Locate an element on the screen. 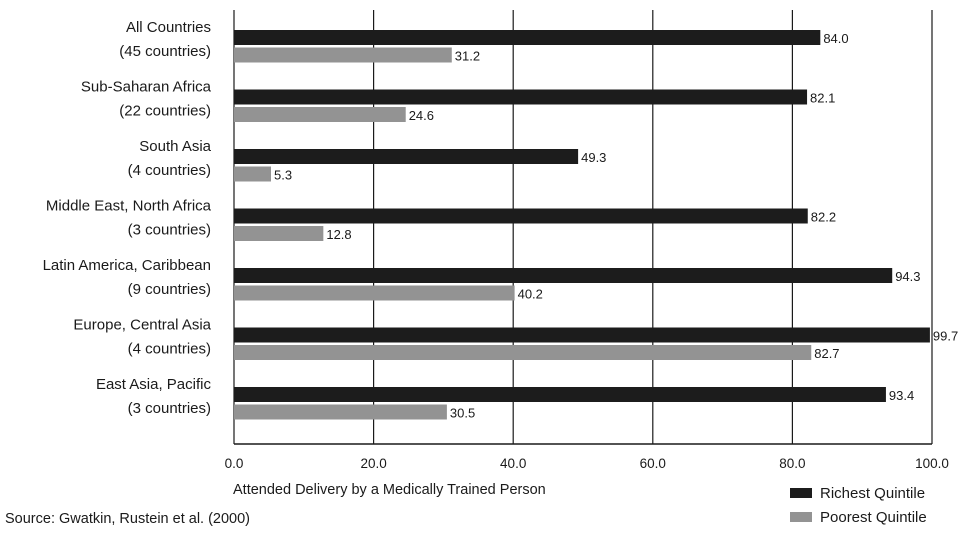 The image size is (972, 535). x-tick-label-0: 0.0 is located at coordinates (234, 463).